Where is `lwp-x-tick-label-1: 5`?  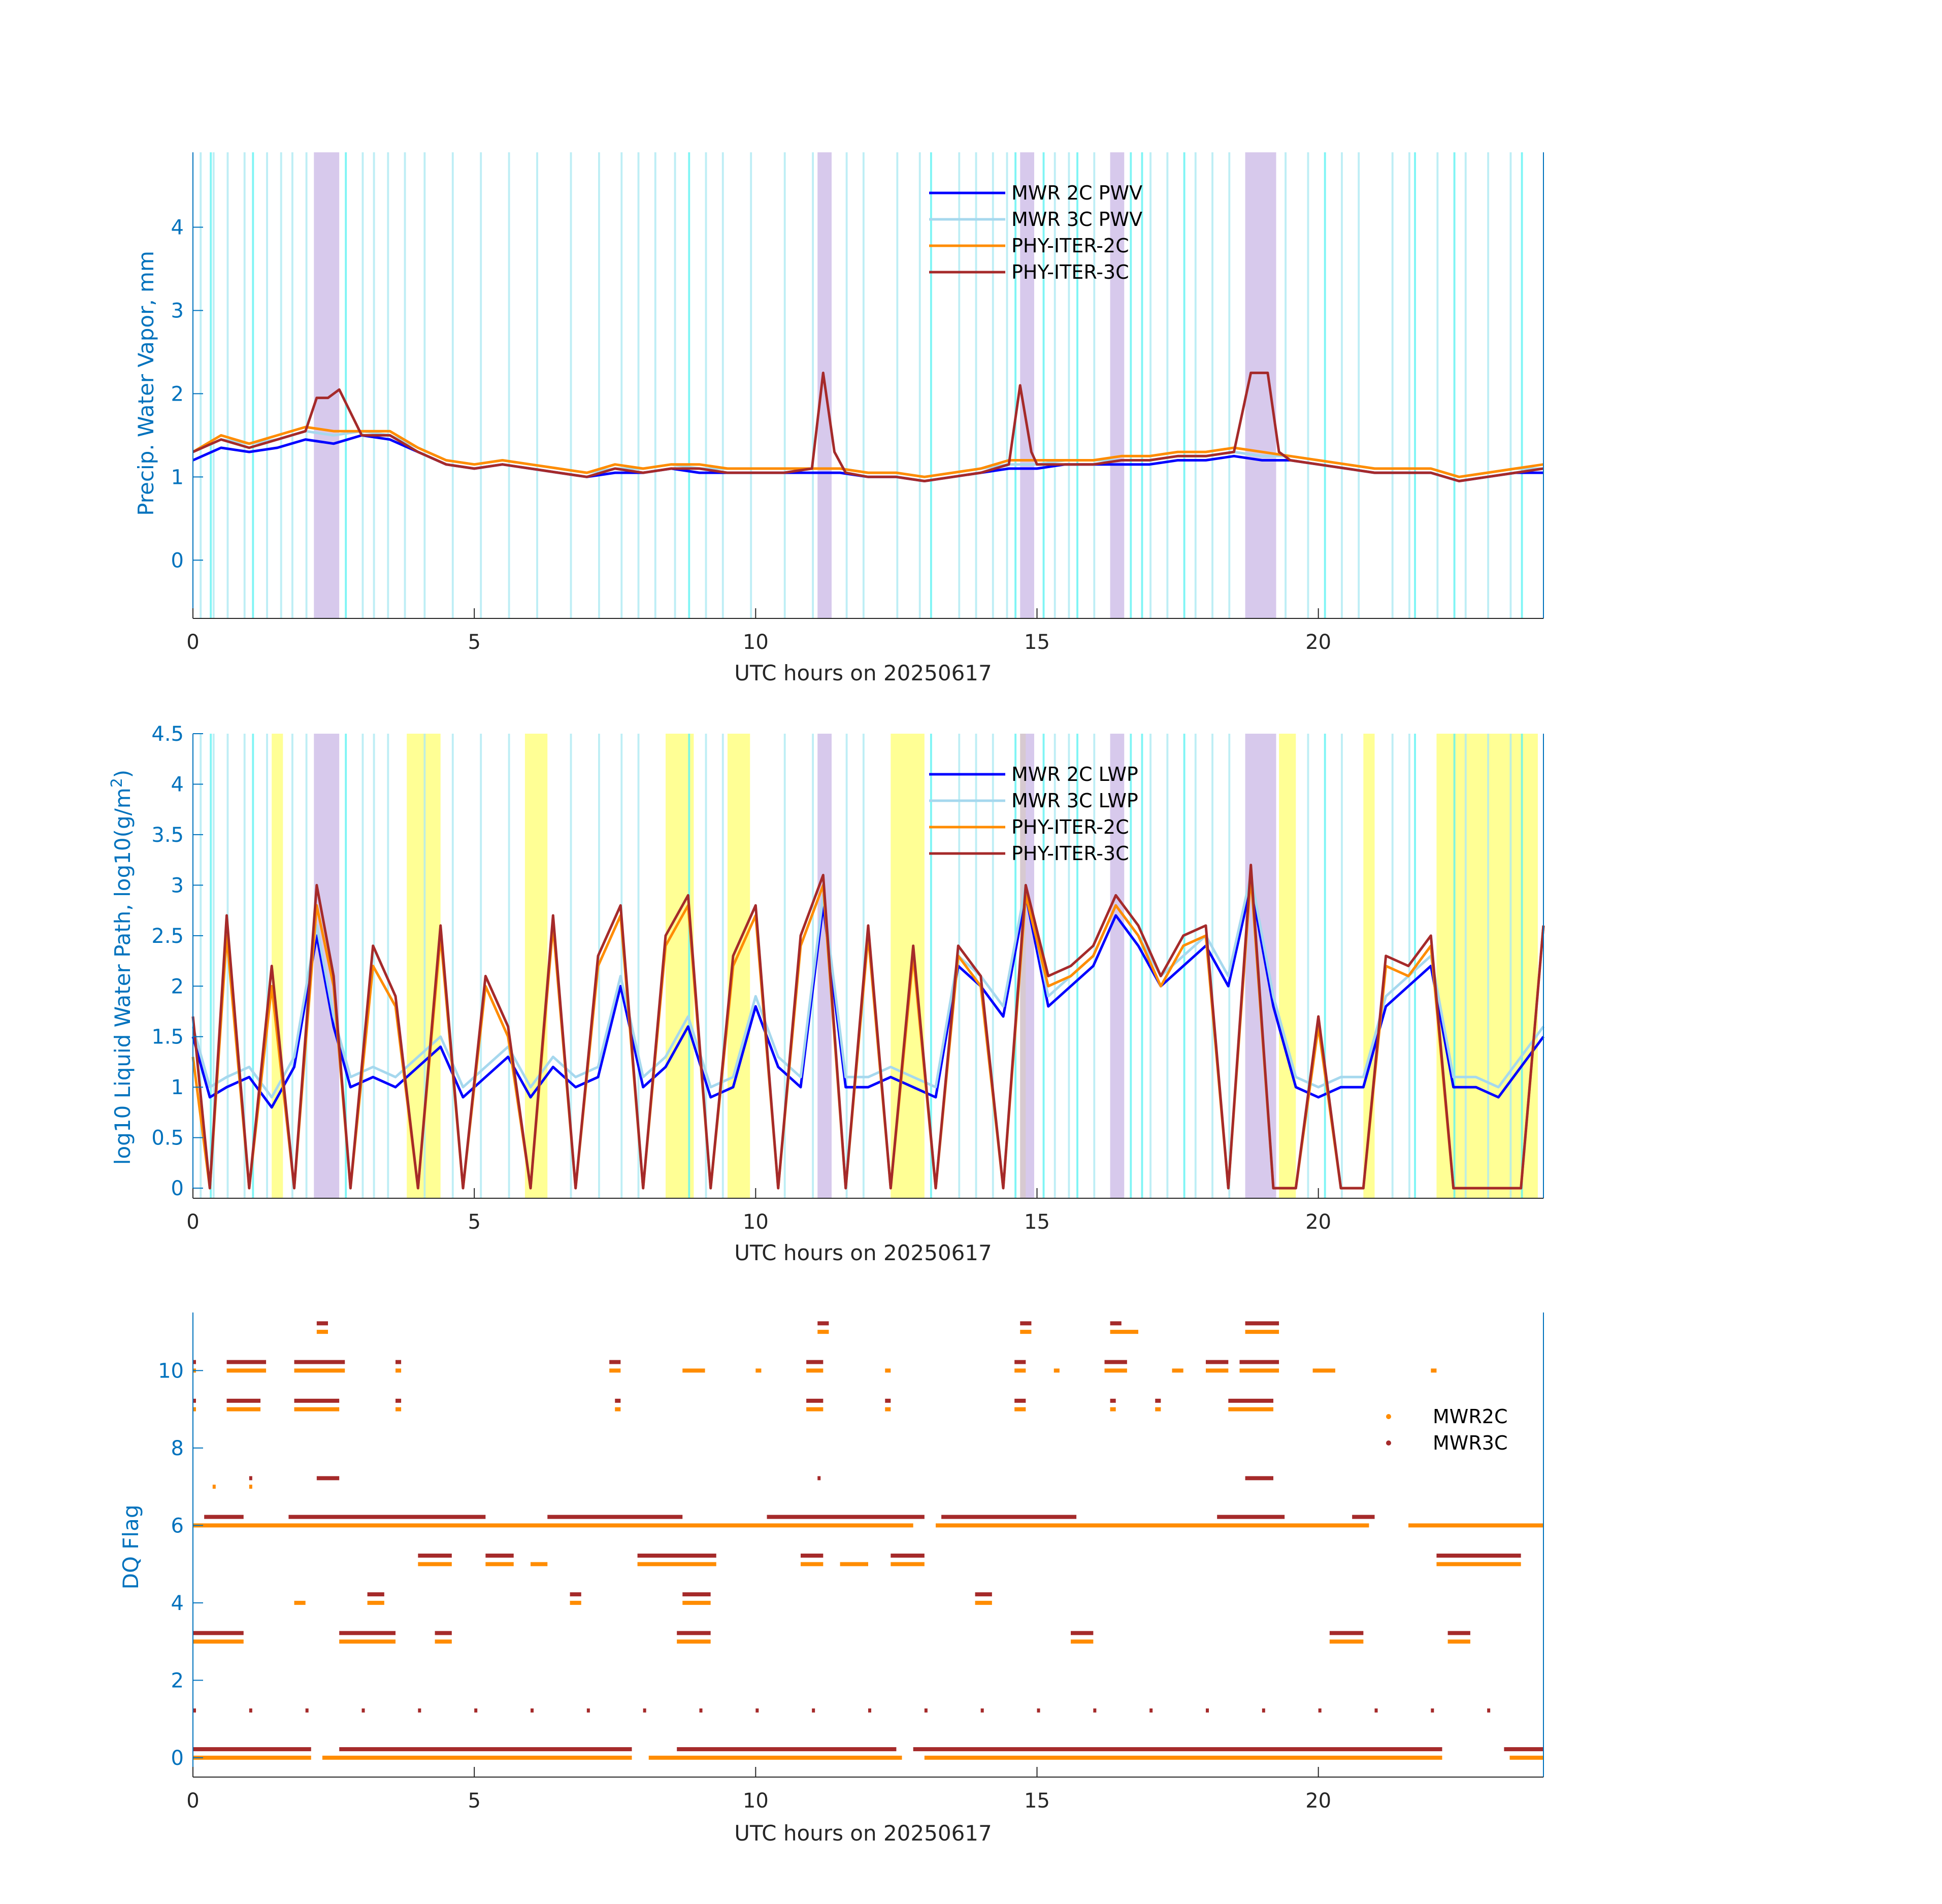 lwp-x-tick-label-1: 5 is located at coordinates (474, 1222).